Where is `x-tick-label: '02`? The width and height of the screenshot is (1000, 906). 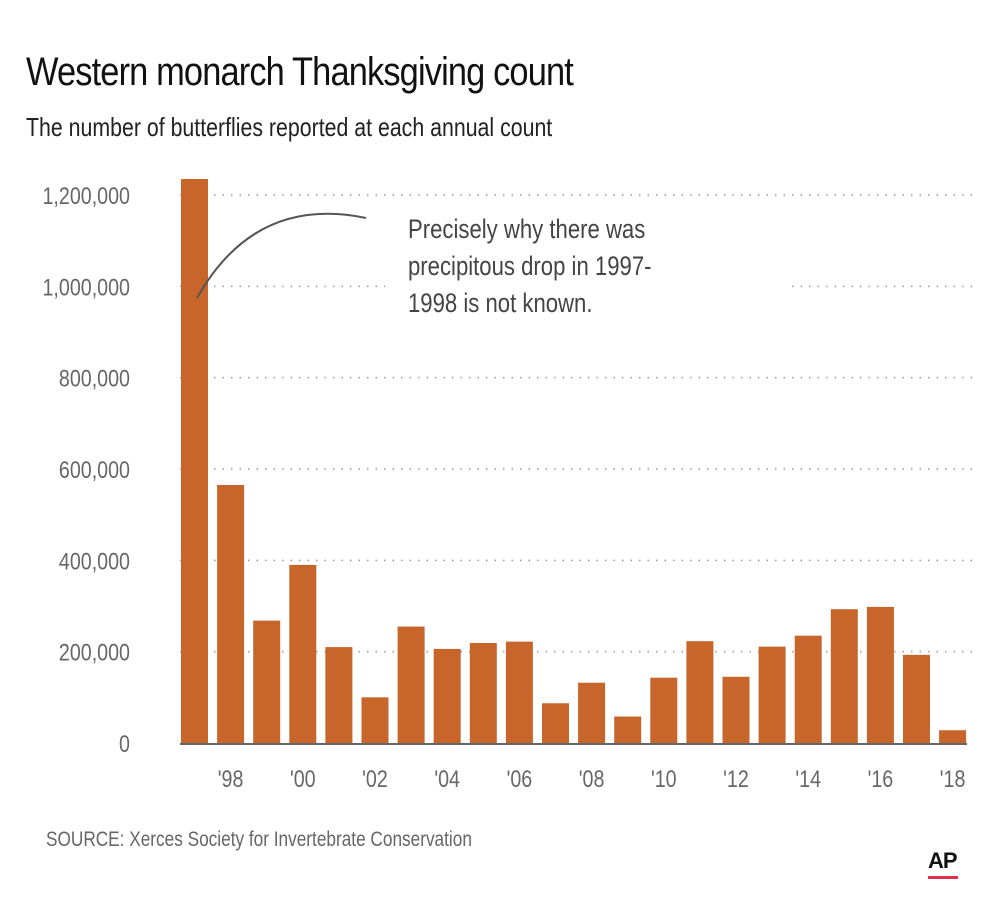 x-tick-label: '02 is located at coordinates (375, 778).